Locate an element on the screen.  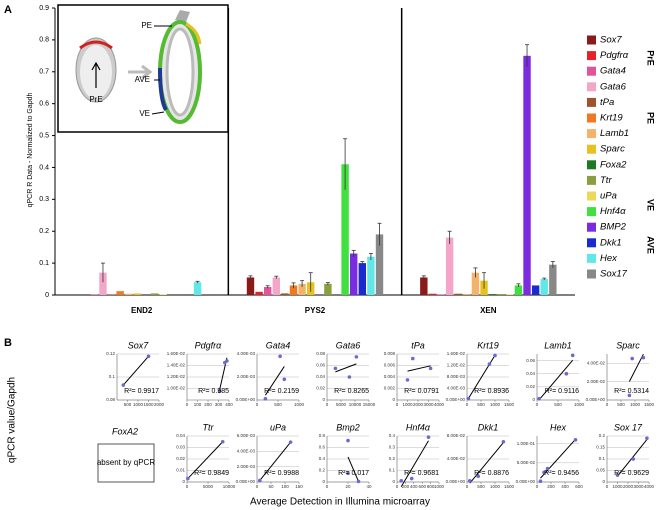
note-box is located at coordinates (126, 463).